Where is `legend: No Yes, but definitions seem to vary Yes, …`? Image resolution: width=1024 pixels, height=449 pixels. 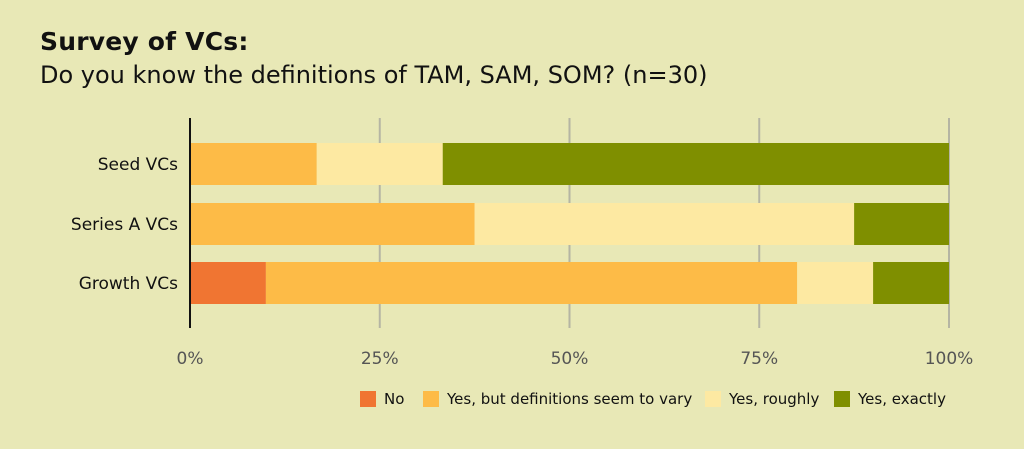
legend: No Yes, but definitions seem to vary Yes, … is located at coordinates (653, 399).